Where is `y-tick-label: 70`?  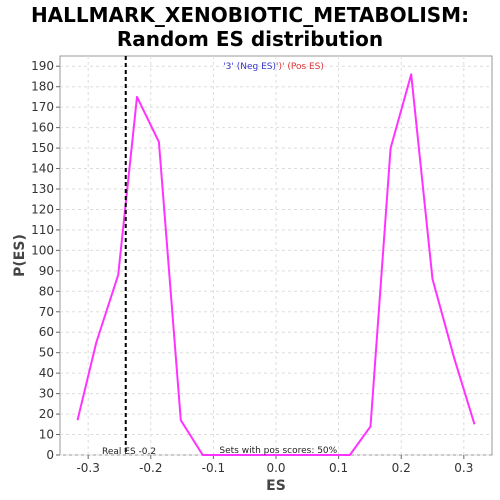
y-tick-label: 70 is located at coordinates (46, 312).